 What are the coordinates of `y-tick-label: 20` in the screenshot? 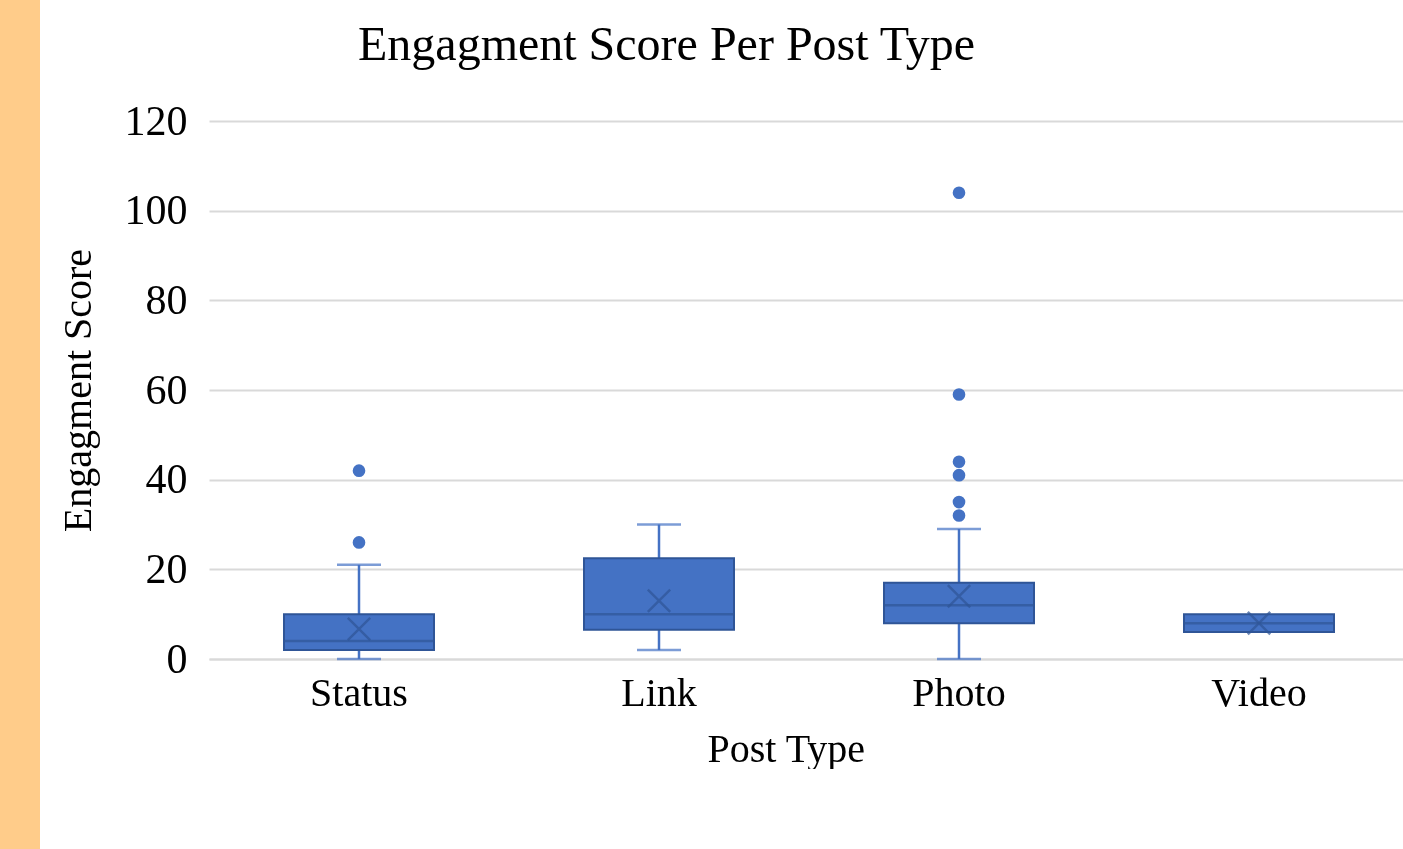 It's located at (166, 568).